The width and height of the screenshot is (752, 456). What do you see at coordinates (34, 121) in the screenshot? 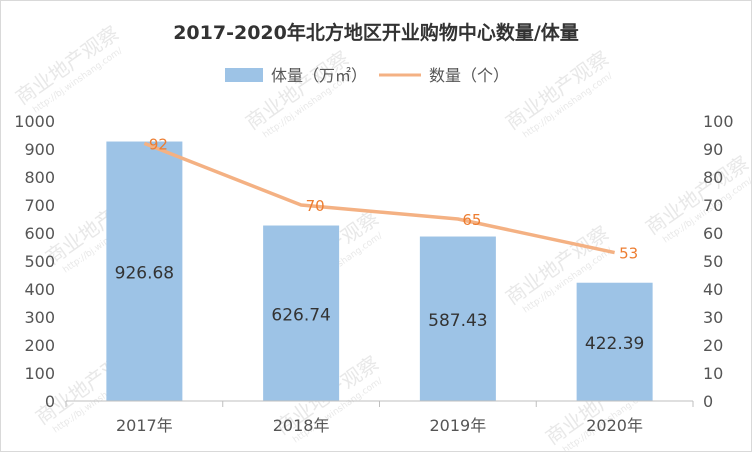
I see `y-left-tick-label: 1000` at bounding box center [34, 121].